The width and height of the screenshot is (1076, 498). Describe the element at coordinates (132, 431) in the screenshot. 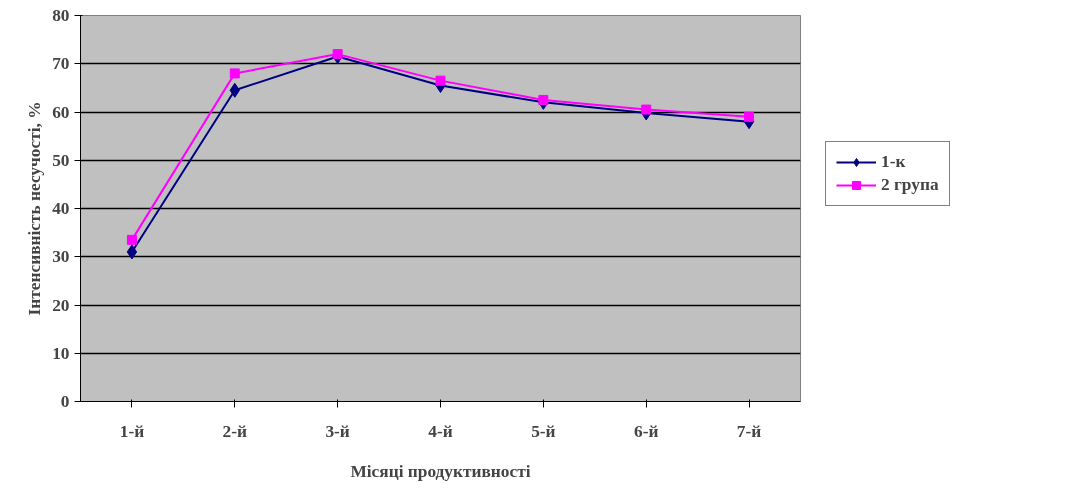

I see `x-tick-label: 1-й` at that location.